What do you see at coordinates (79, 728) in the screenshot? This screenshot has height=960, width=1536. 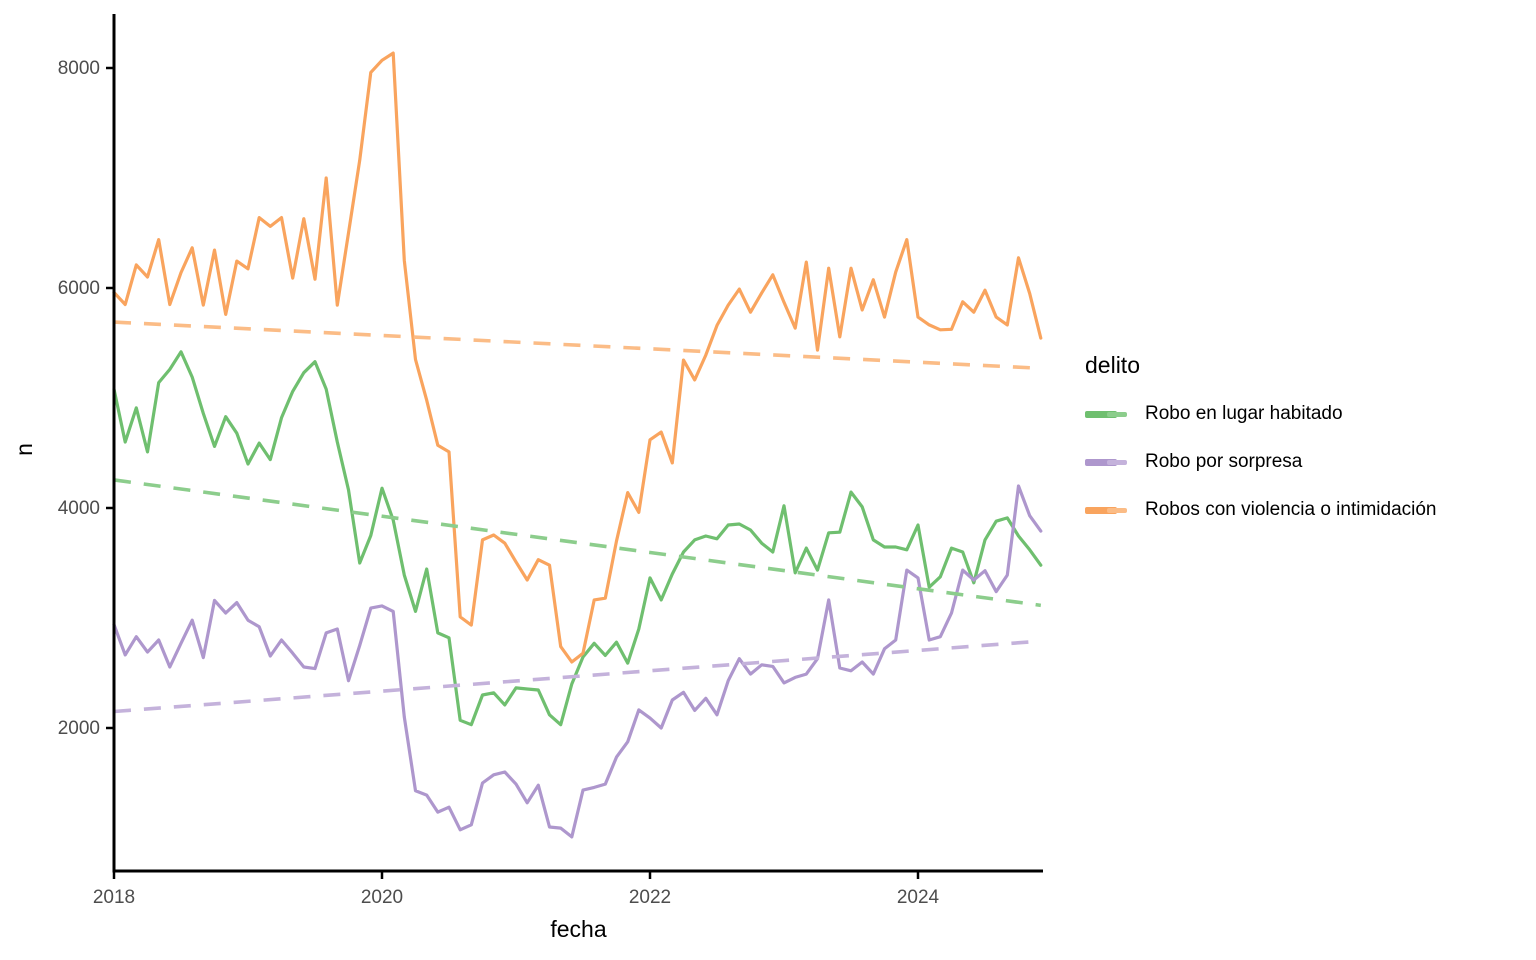 I see `y-tick-label: 2000` at bounding box center [79, 728].